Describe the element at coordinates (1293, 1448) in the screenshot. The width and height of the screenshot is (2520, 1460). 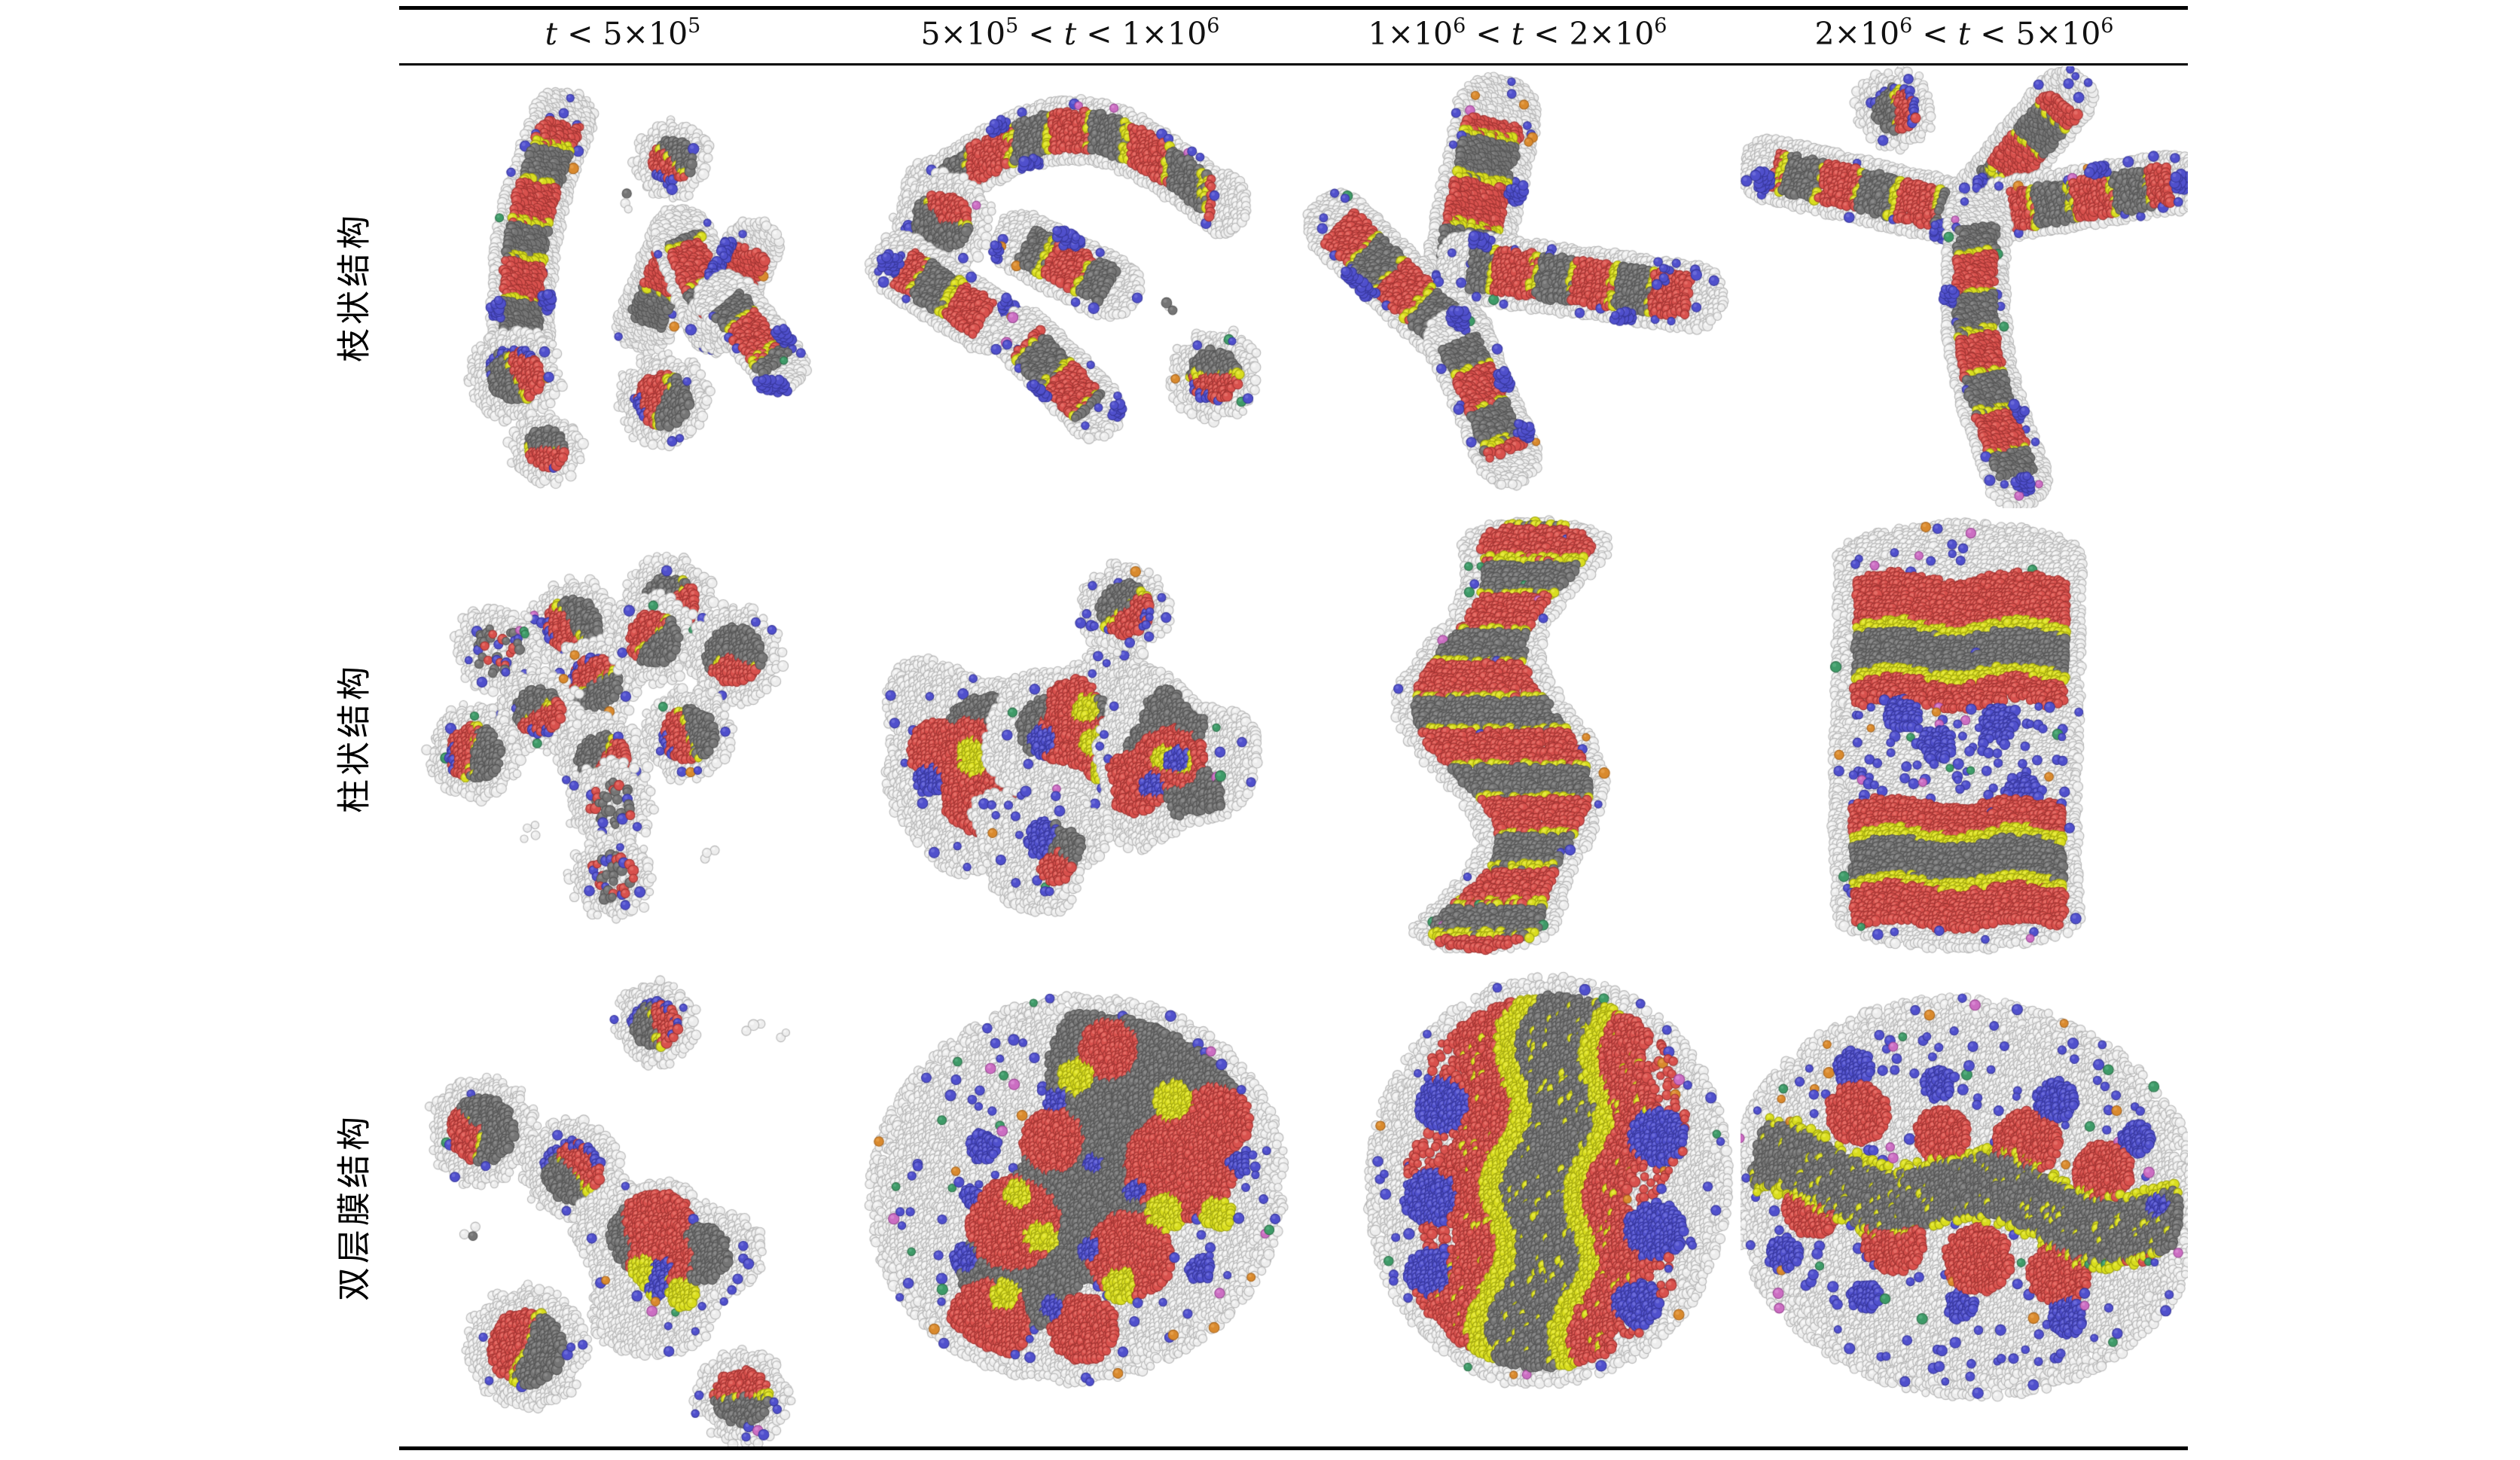
I see `table-bottom-rule` at that location.